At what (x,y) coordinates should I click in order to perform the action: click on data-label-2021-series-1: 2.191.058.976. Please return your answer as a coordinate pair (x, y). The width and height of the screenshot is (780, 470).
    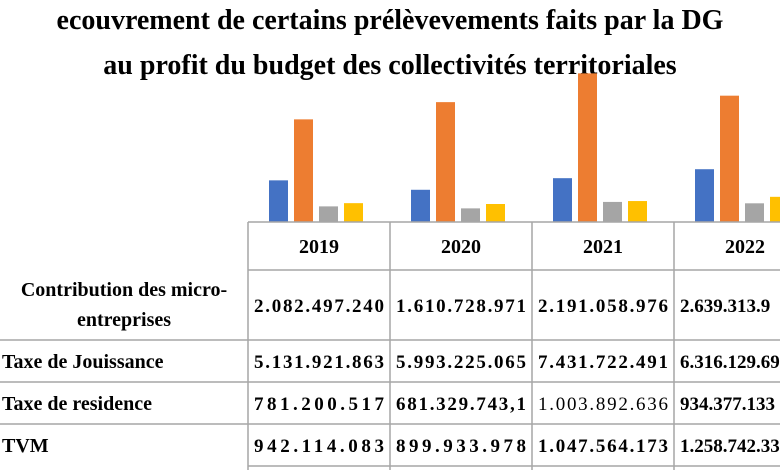
    Looking at the image, I should click on (603, 306).